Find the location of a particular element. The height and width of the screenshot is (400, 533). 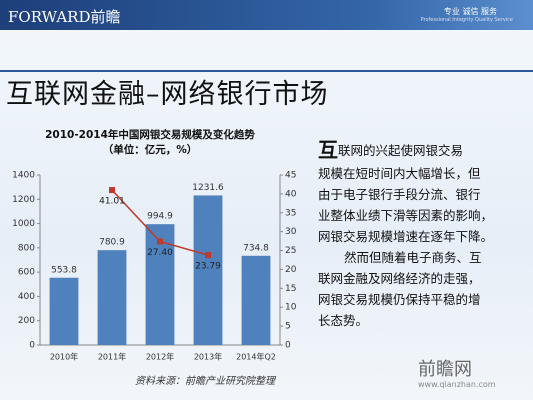

value-label: 23.79 is located at coordinates (208, 267).